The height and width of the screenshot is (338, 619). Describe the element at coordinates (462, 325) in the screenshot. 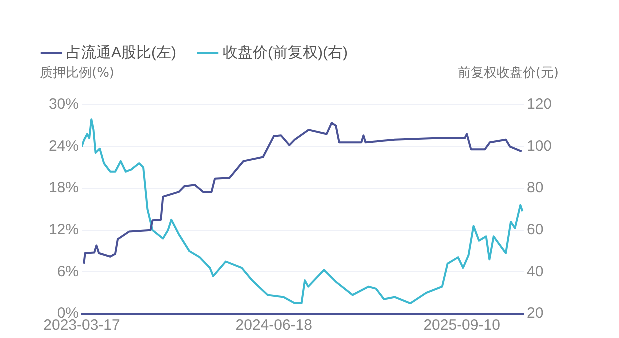

I see `x-tick-label: 2025-09-10` at that location.